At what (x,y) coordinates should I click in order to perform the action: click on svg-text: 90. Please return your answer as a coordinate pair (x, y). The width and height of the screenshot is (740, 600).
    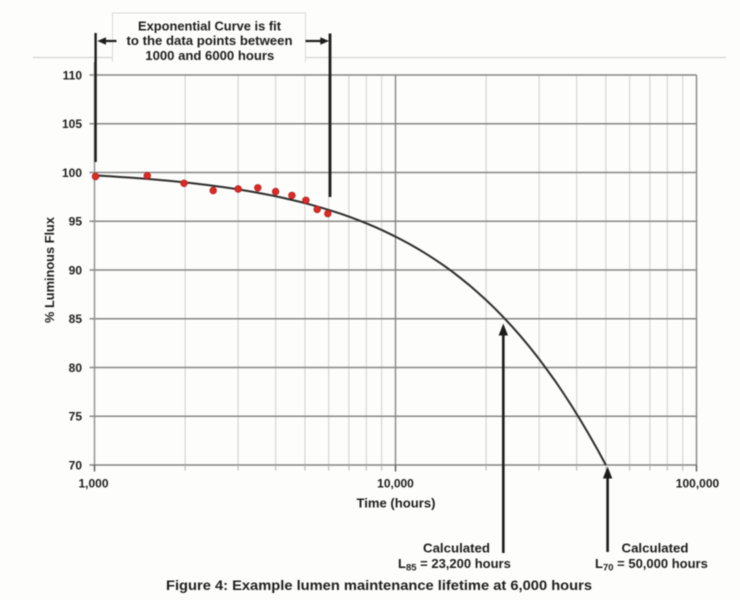
    Looking at the image, I should click on (76, 270).